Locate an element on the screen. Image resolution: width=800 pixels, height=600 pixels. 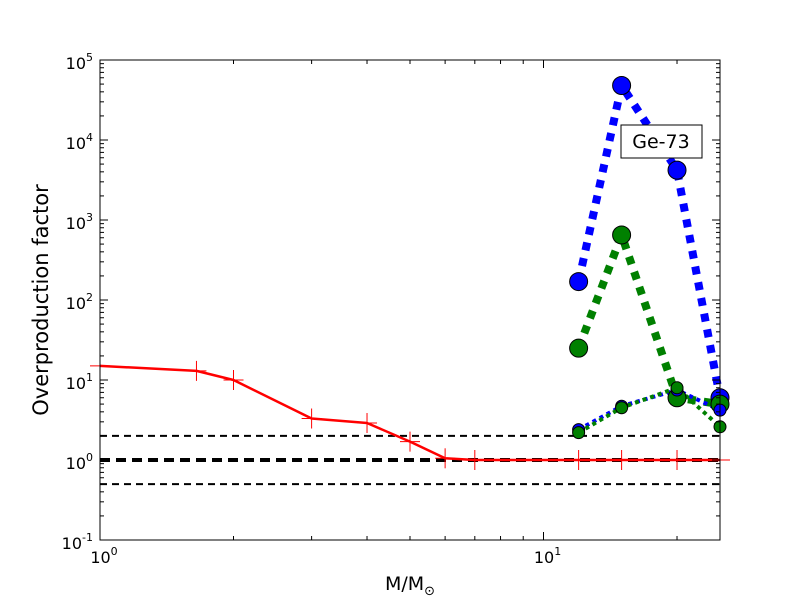
y-tick-label-4: 10³ is located at coordinates (79, 222).